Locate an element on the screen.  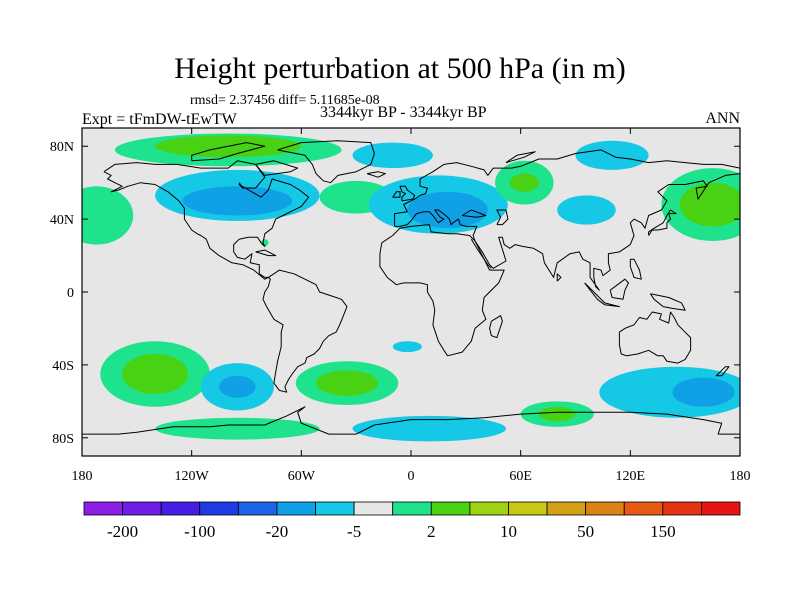
coastline-baffin is located at coordinates (277, 168).